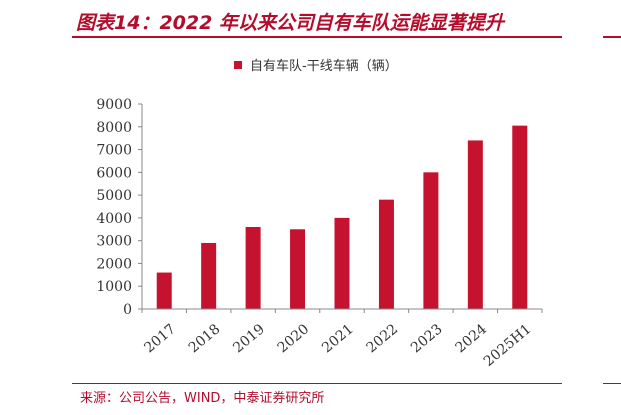  What do you see at coordinates (114, 264) in the screenshot?
I see `y-tick-label: 2000` at bounding box center [114, 264].